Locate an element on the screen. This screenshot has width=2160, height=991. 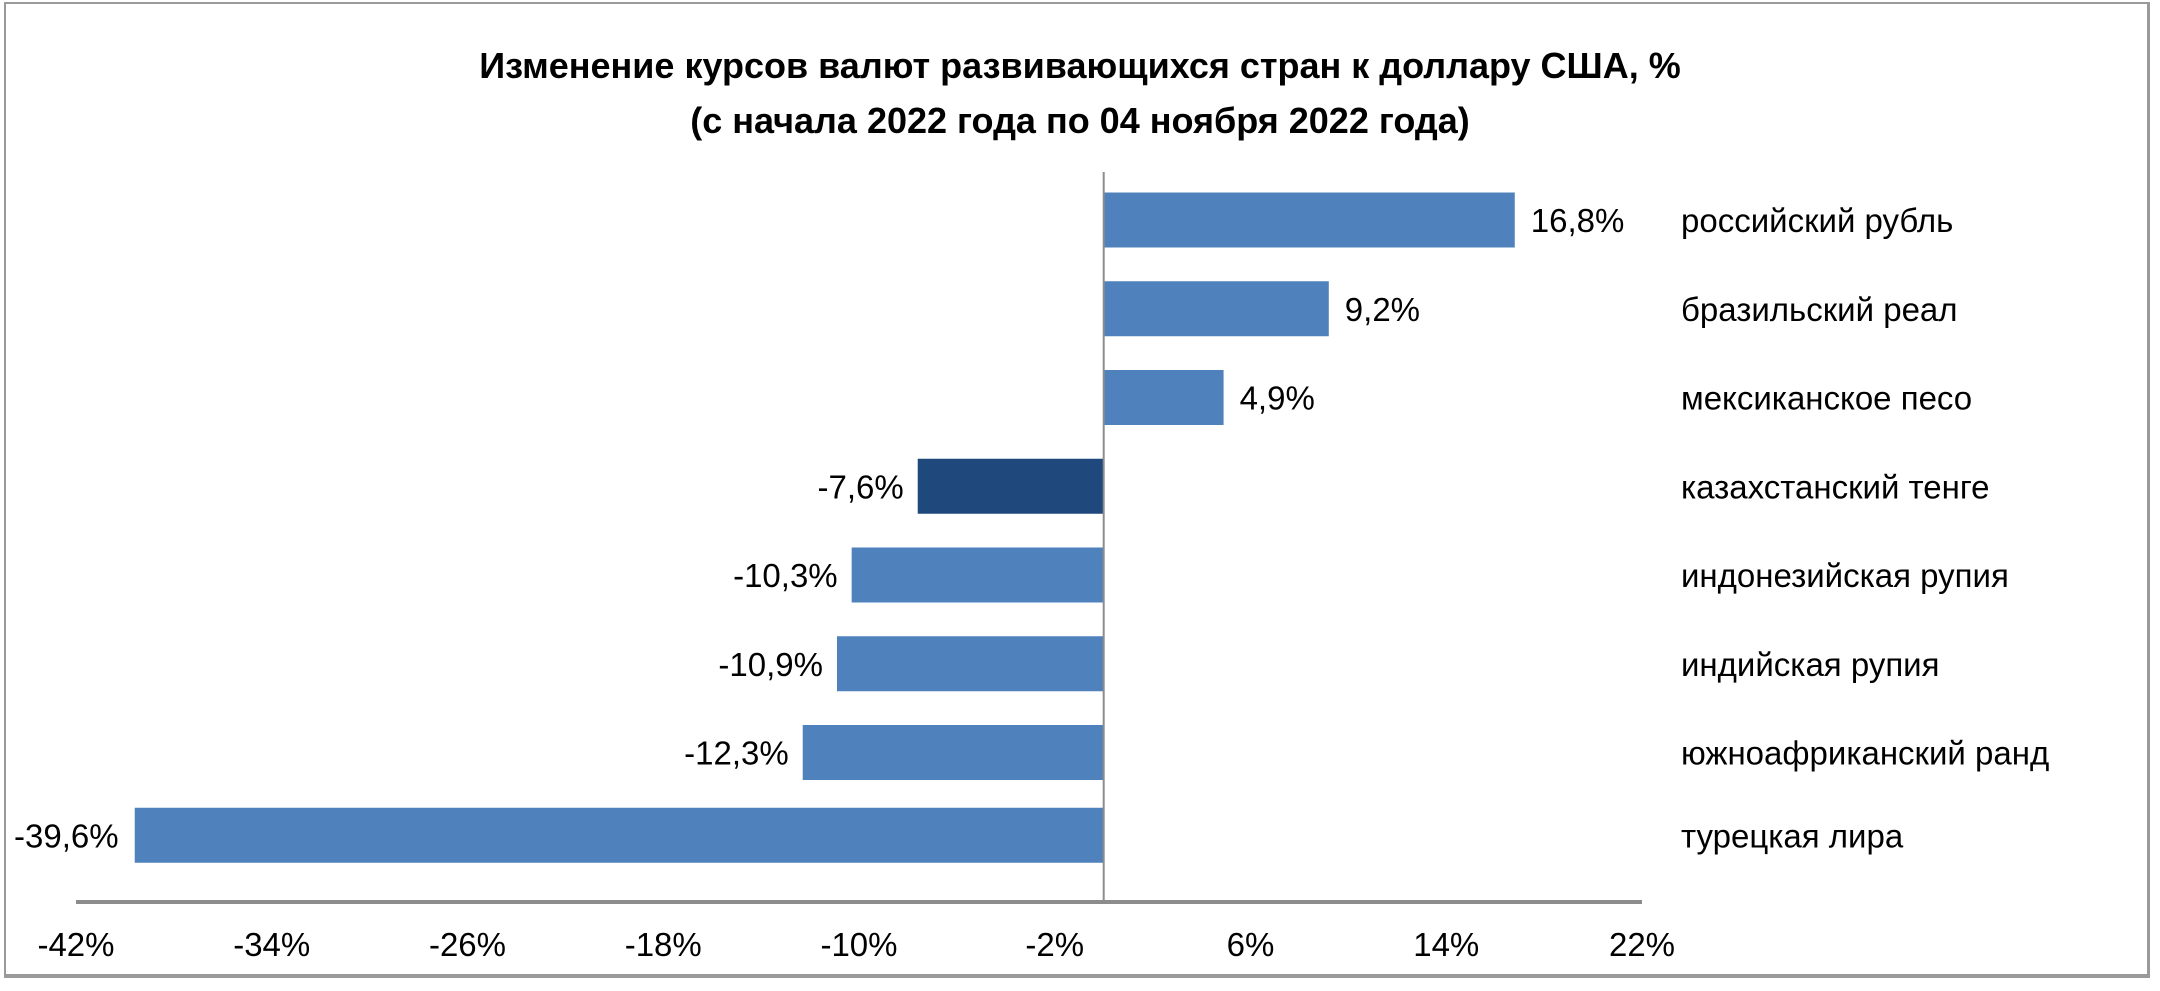
x-tick-label: -34% is located at coordinates (271, 944).